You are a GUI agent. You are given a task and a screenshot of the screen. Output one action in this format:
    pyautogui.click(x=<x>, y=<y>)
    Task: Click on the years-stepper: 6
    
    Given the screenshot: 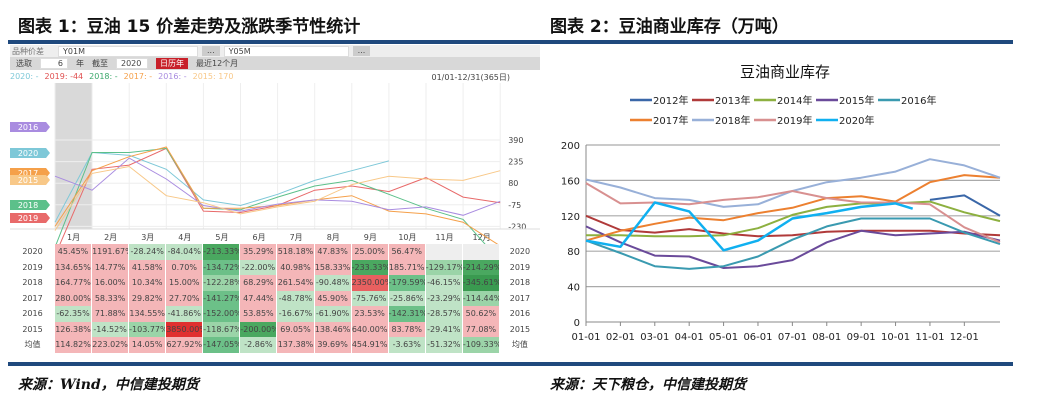 What is the action you would take?
    pyautogui.click(x=54, y=63)
    